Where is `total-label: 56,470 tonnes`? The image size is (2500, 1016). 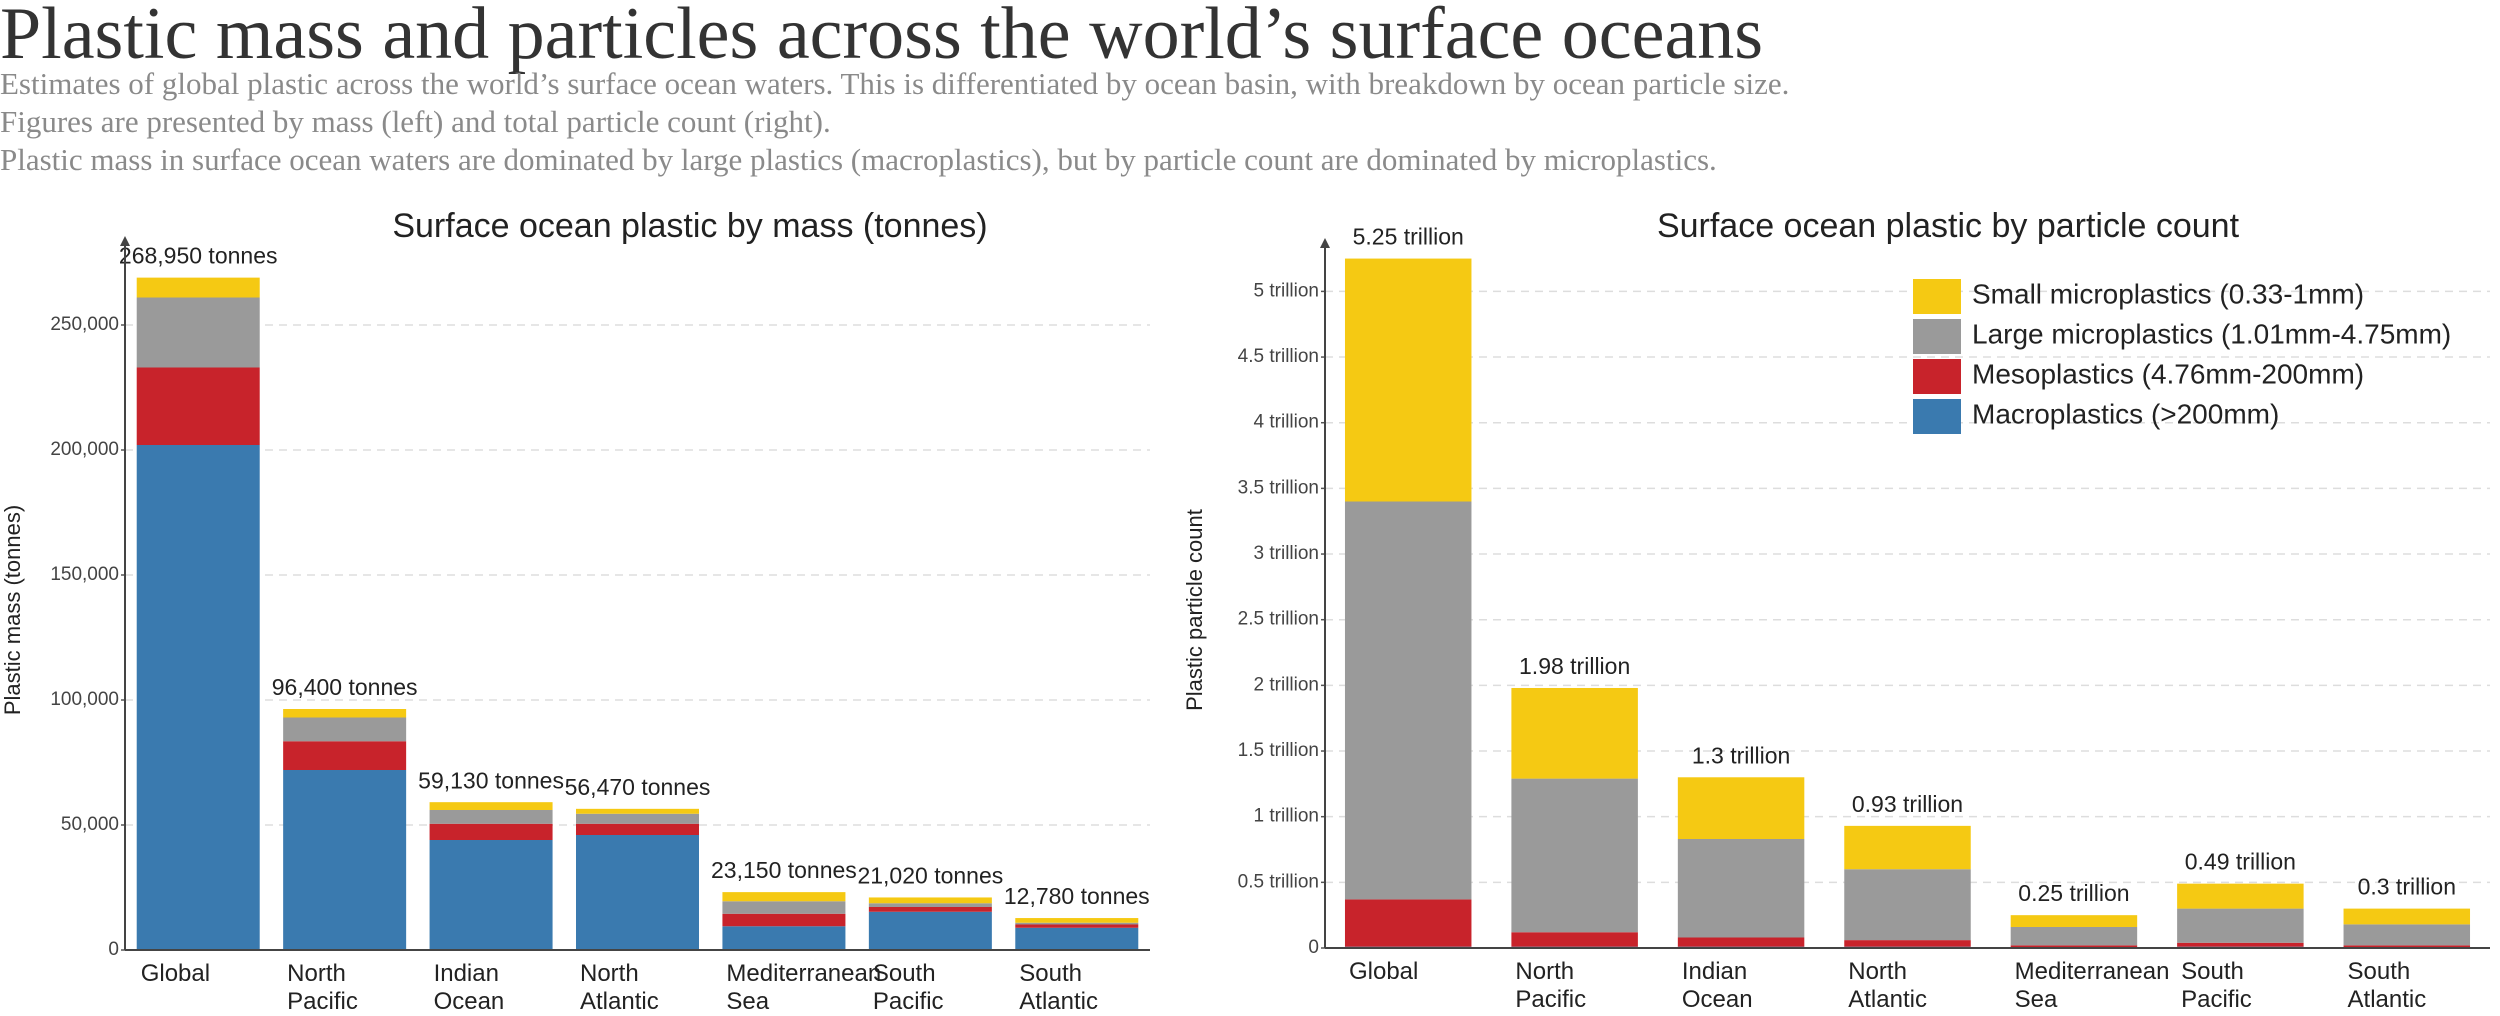 total-label: 56,470 tonnes is located at coordinates (638, 787).